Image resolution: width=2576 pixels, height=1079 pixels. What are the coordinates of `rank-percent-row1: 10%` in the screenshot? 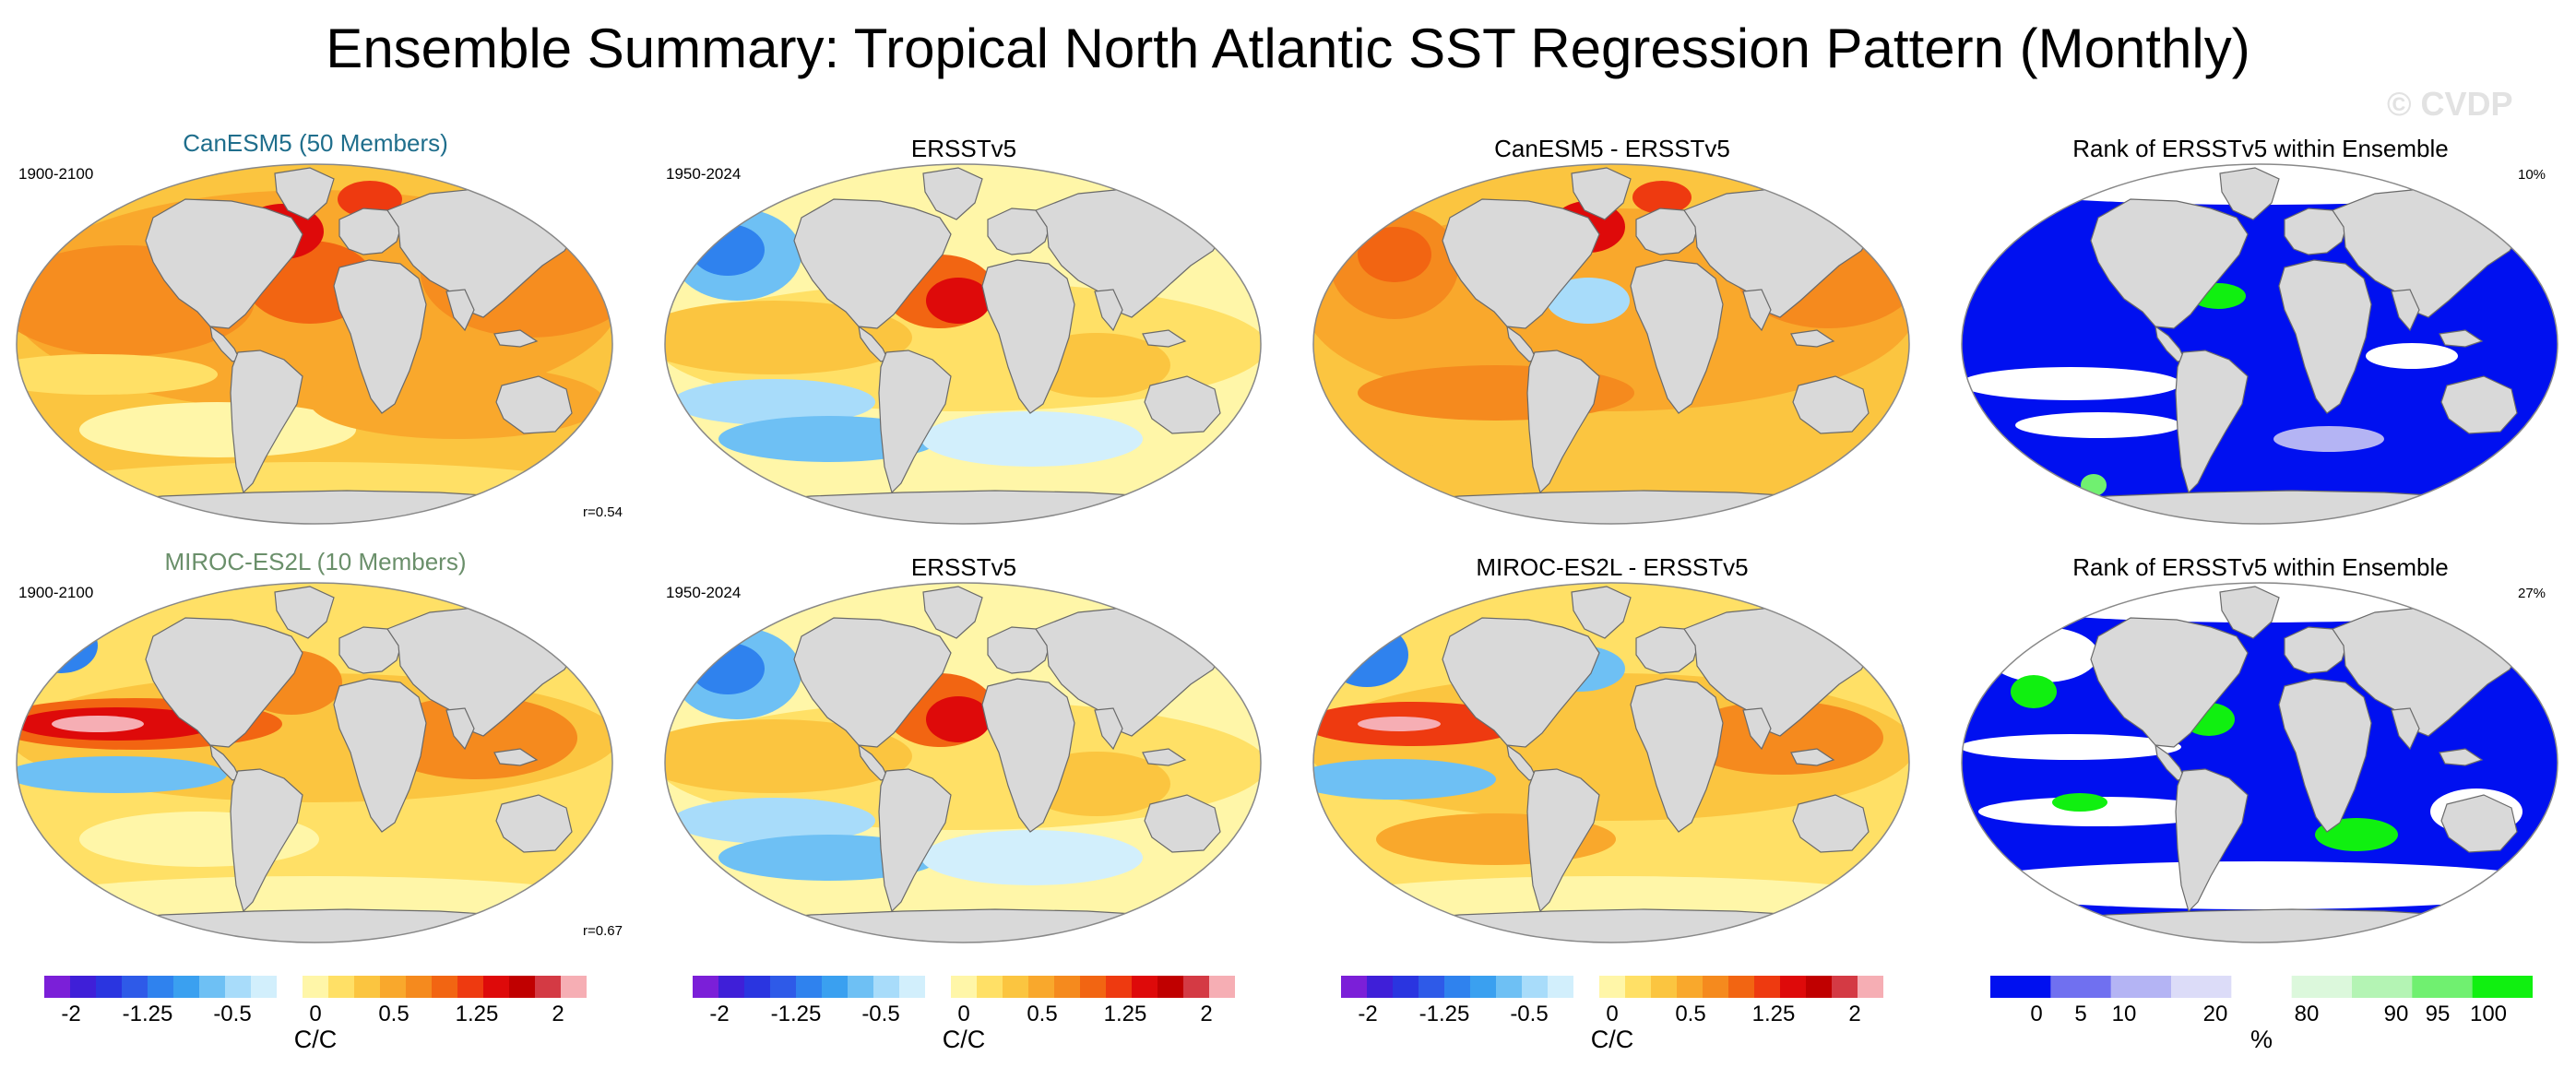 It's located at (2532, 175).